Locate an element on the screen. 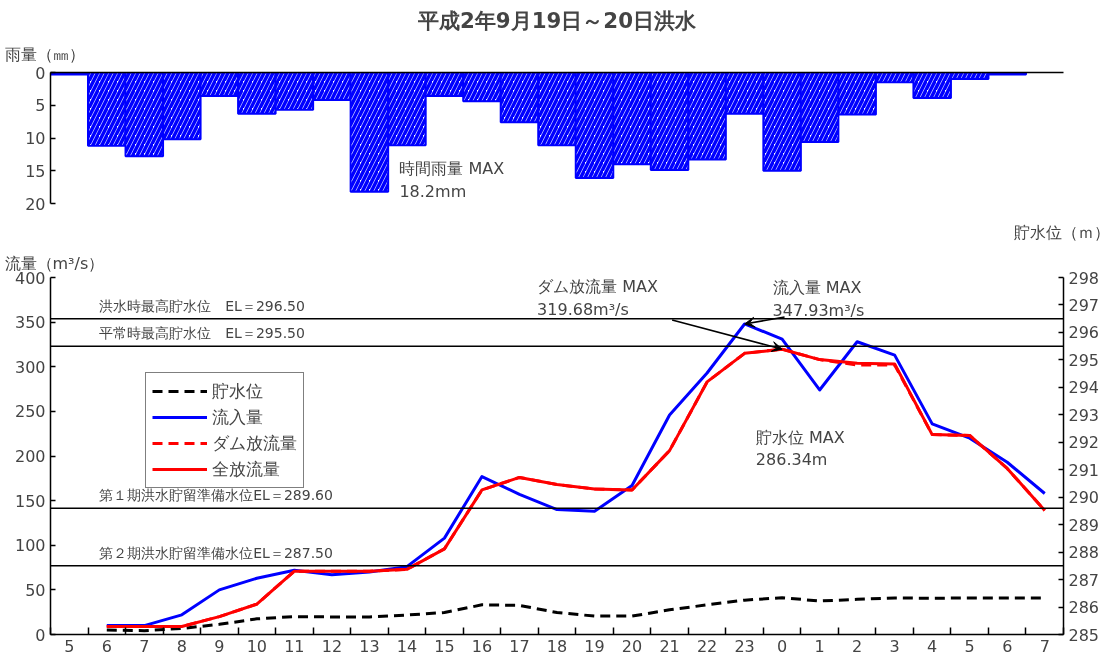 This screenshot has width=1113, height=670. y2-tick-label: 287 is located at coordinates (1084, 580).